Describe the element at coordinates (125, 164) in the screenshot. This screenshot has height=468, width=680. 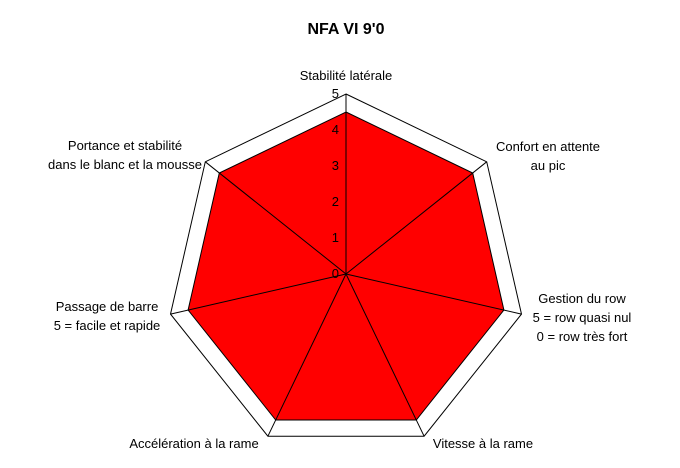
I see `axis-label-6-line-1: dans le blanc et la mousse` at that location.